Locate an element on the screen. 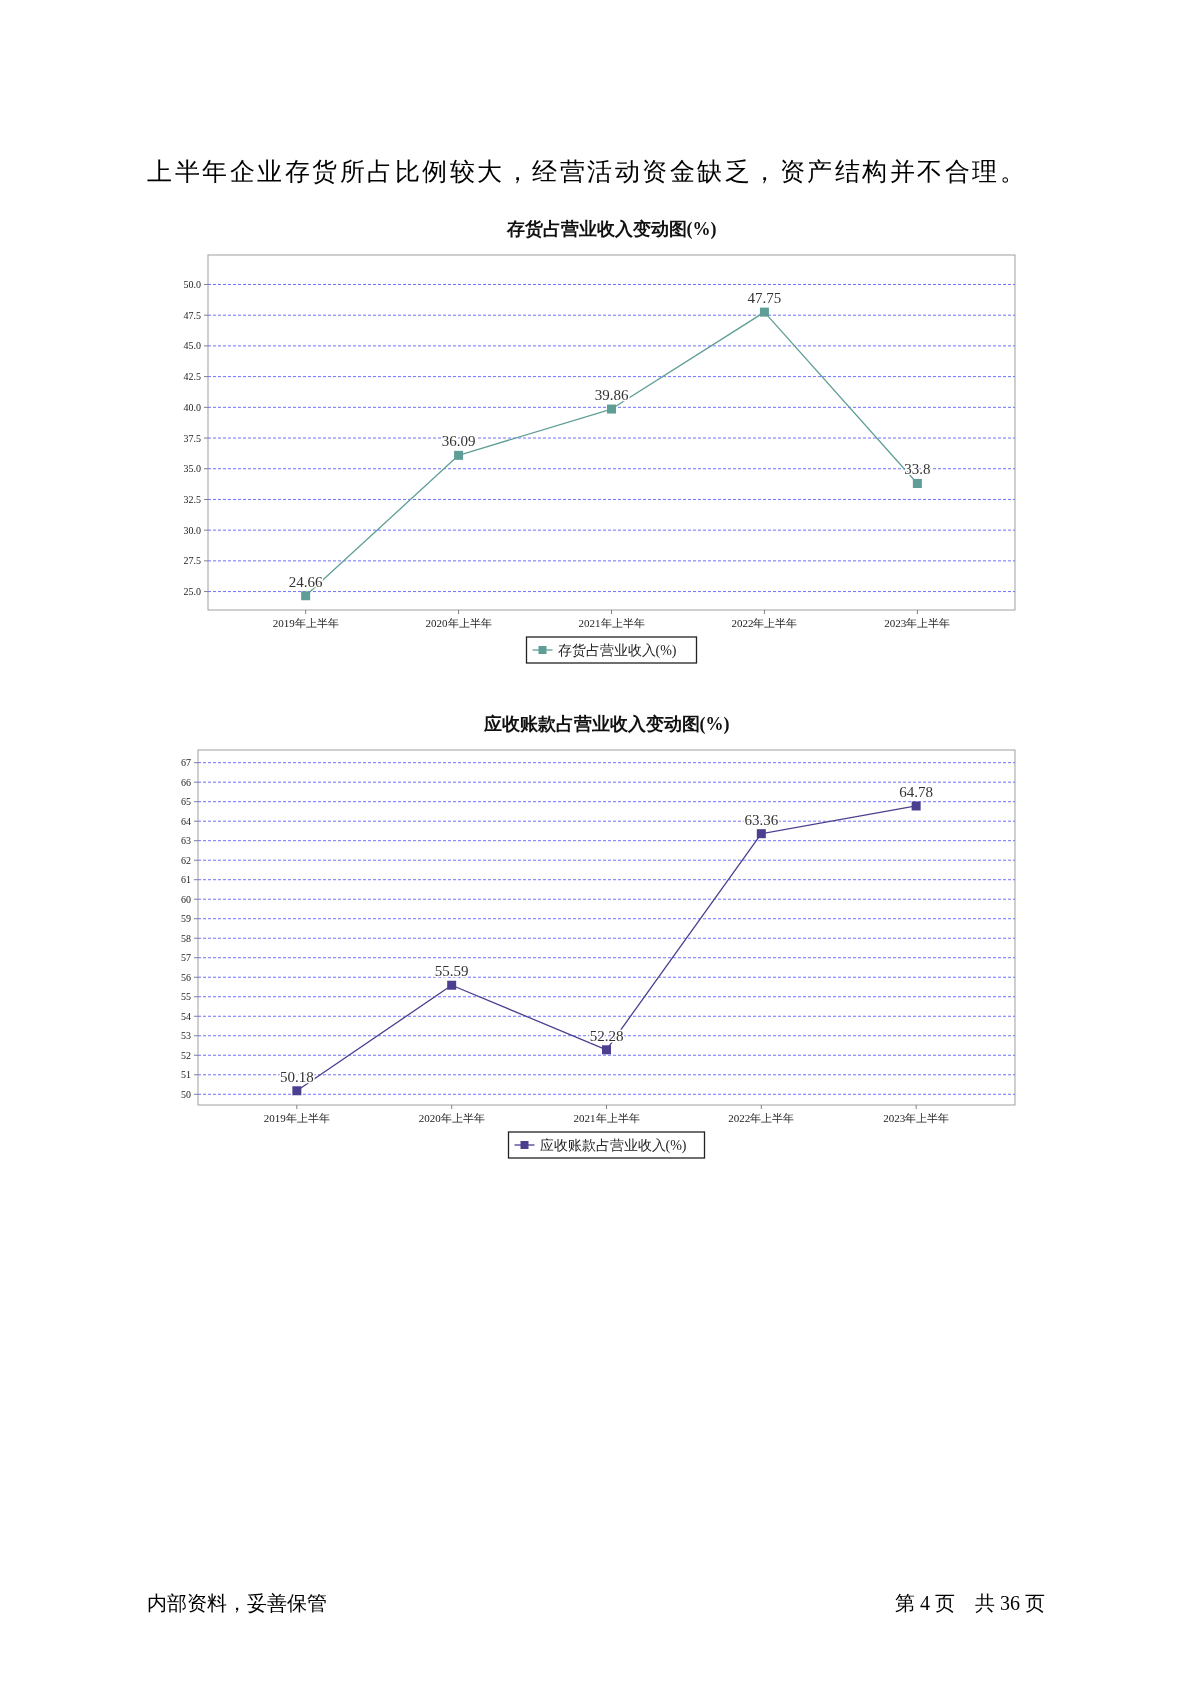 This screenshot has width=1191, height=1684. y-tick-label: 57 is located at coordinates (186, 958).